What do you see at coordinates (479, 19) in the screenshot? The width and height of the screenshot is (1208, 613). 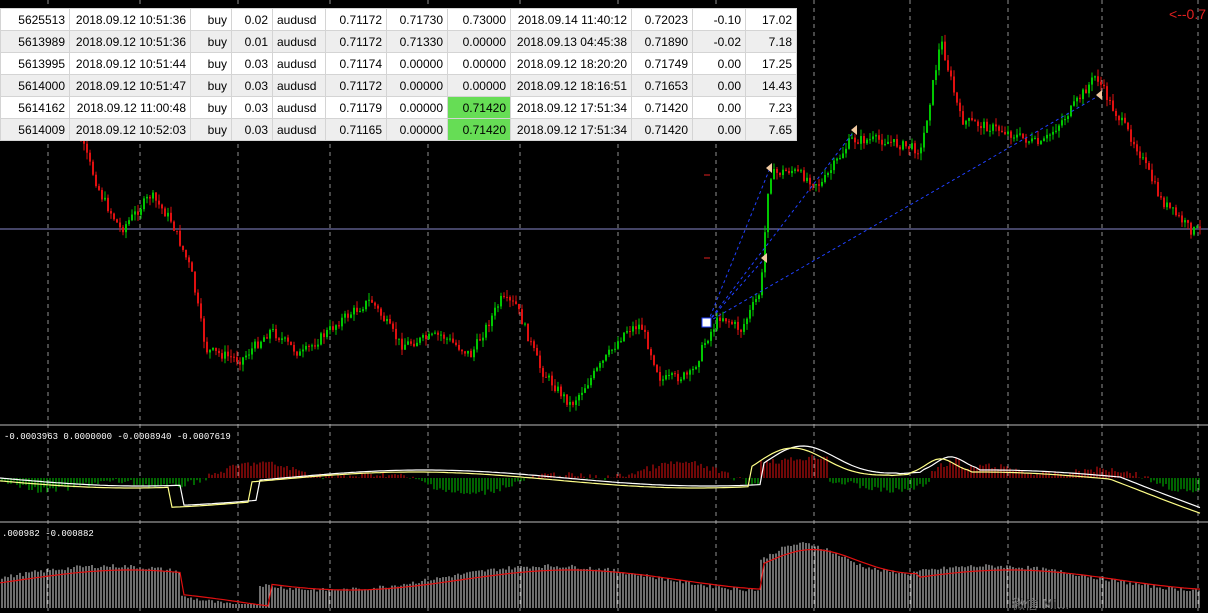 I see `cell-take-profit: 0.73000` at bounding box center [479, 19].